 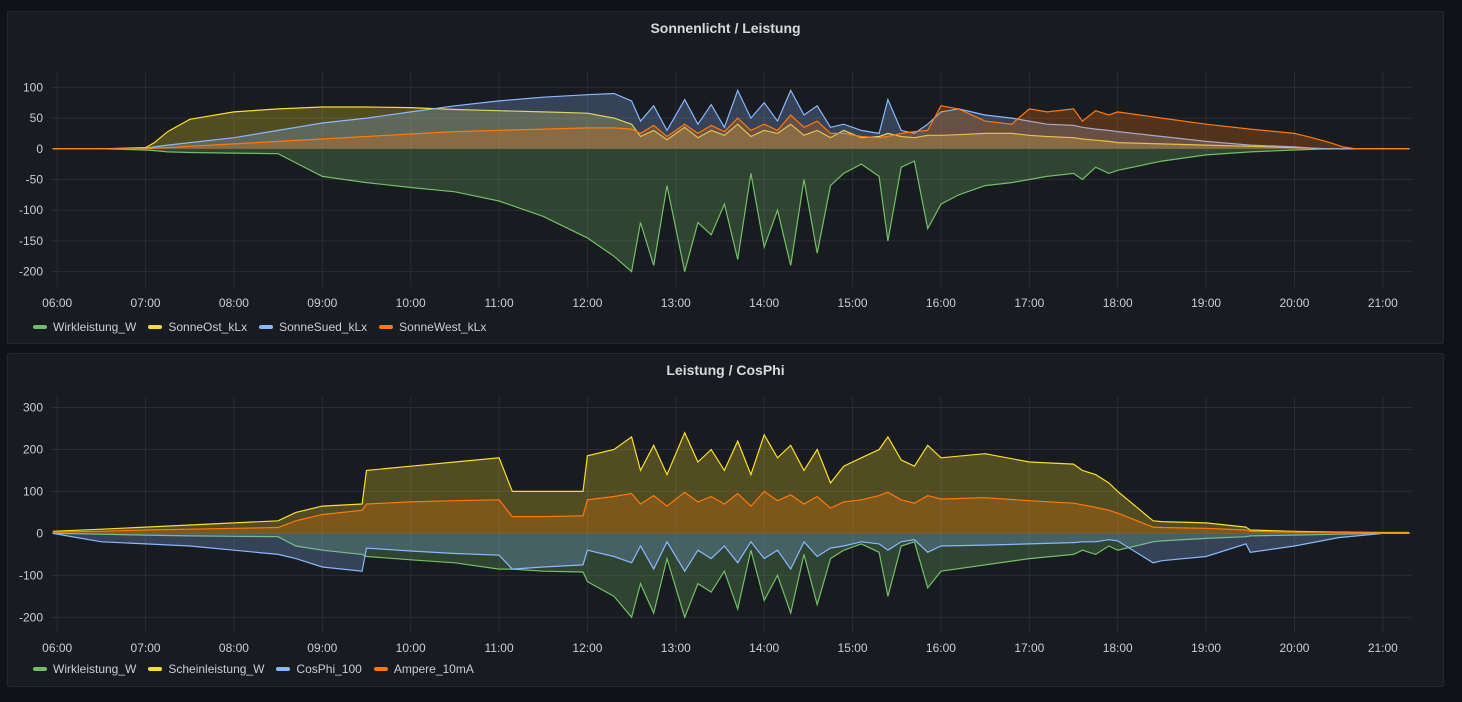 I want to click on y-tick-label: -50, so click(x=35, y=180).